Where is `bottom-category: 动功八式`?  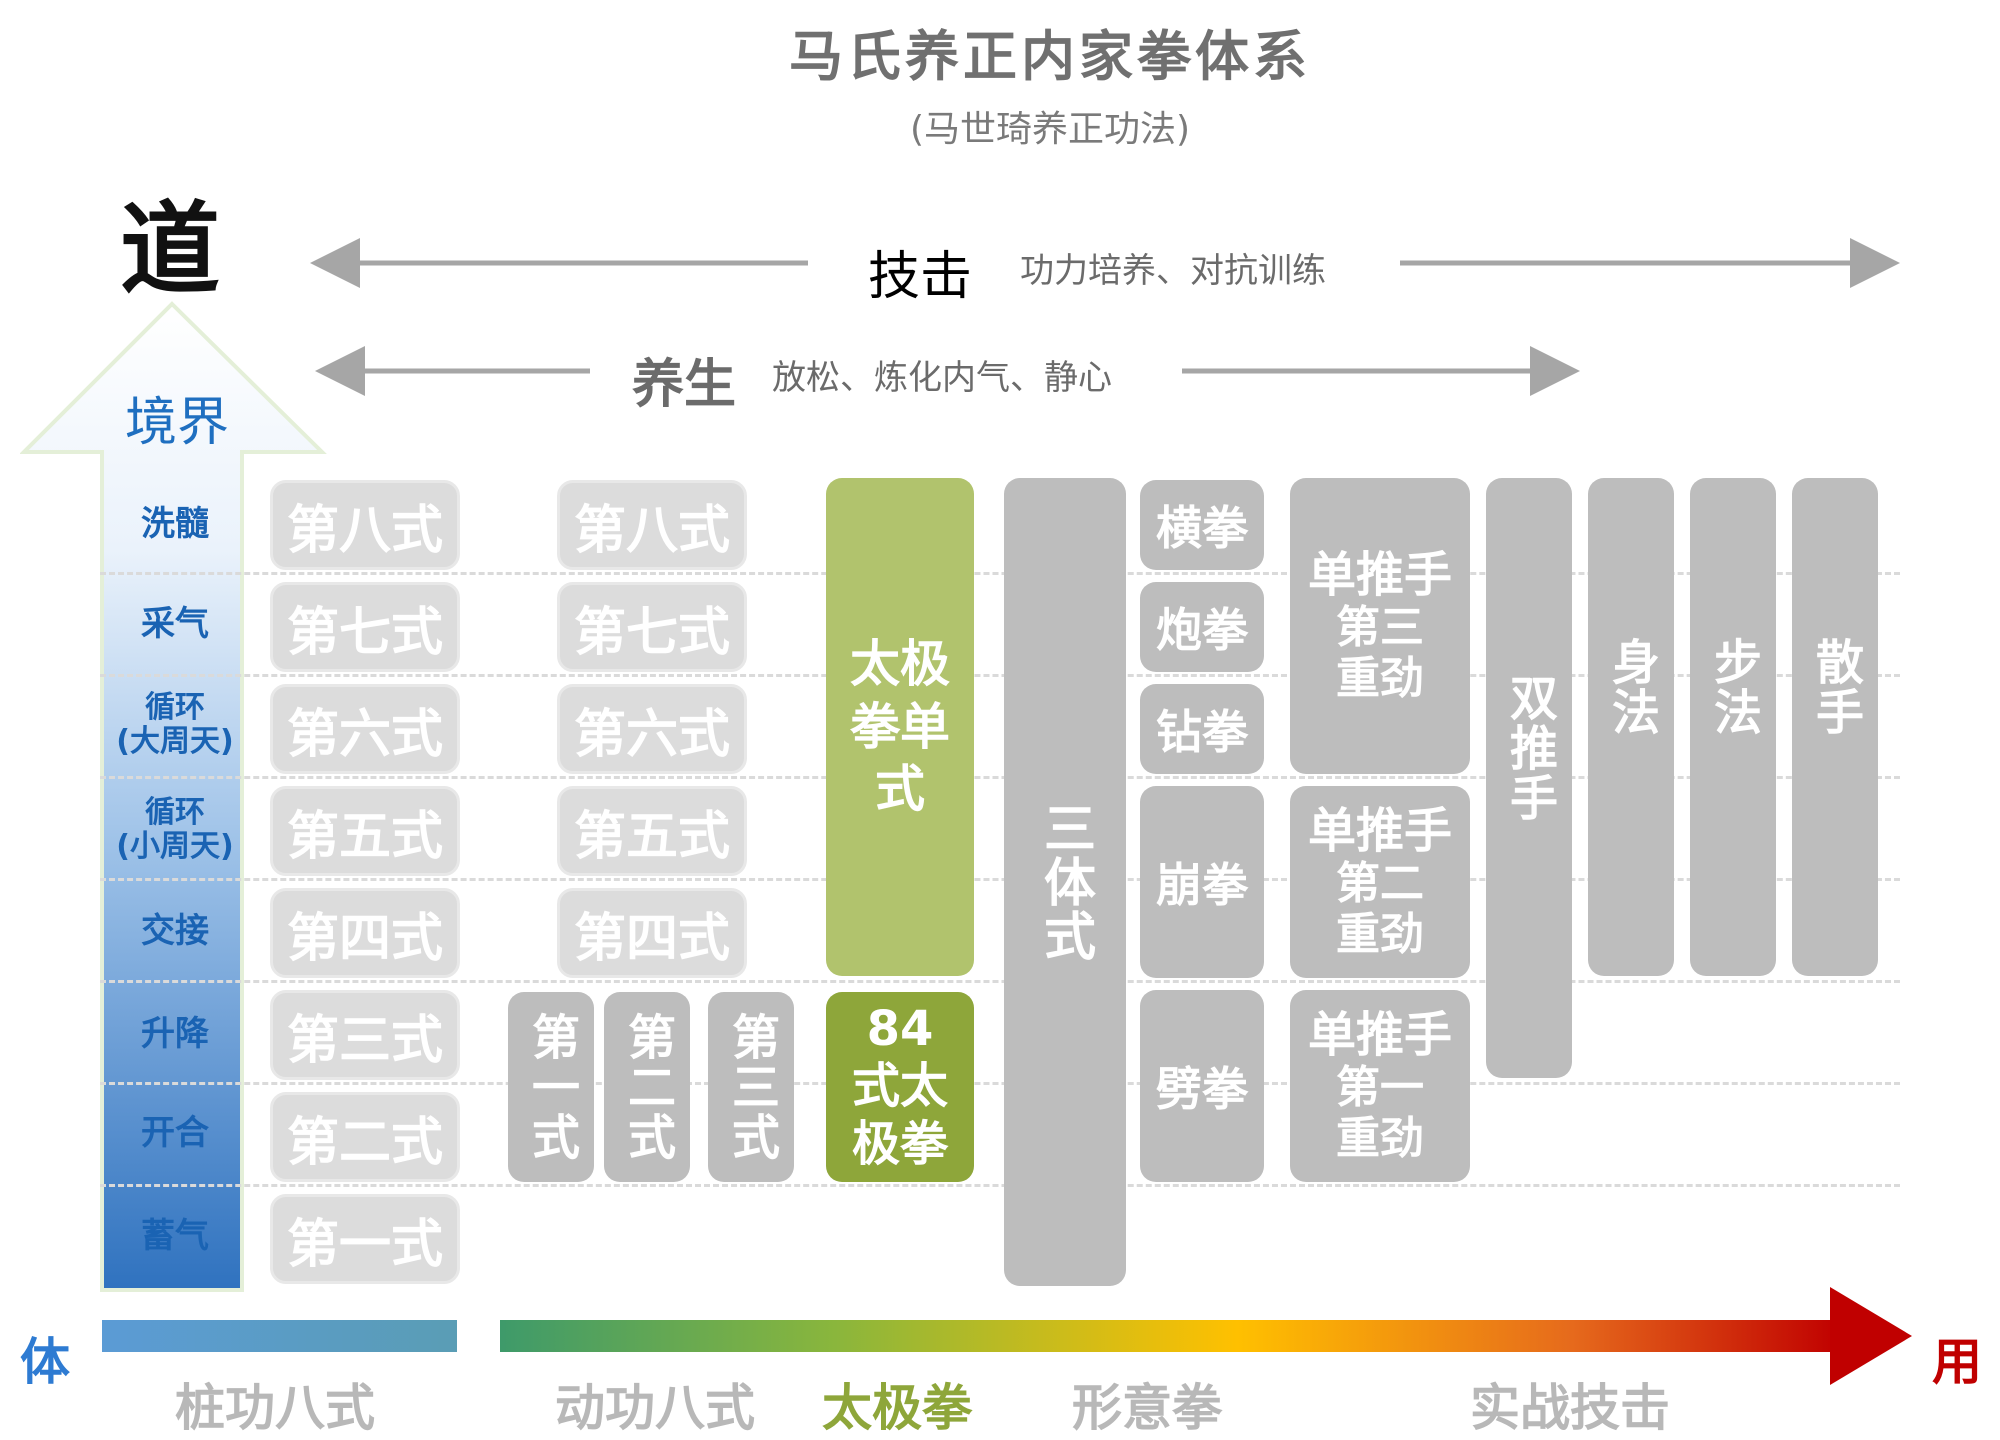
bottom-category: 动功八式 is located at coordinates (655, 1408).